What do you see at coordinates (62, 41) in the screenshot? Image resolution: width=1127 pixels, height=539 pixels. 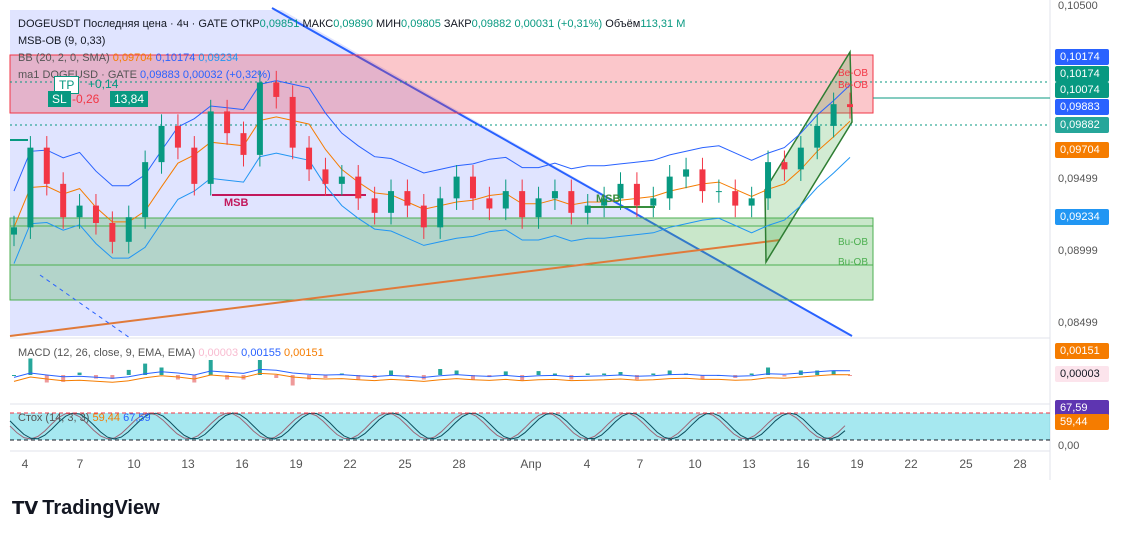 I see `msb-ob-indicator: MSB-OB (9, 0,33)` at bounding box center [62, 41].